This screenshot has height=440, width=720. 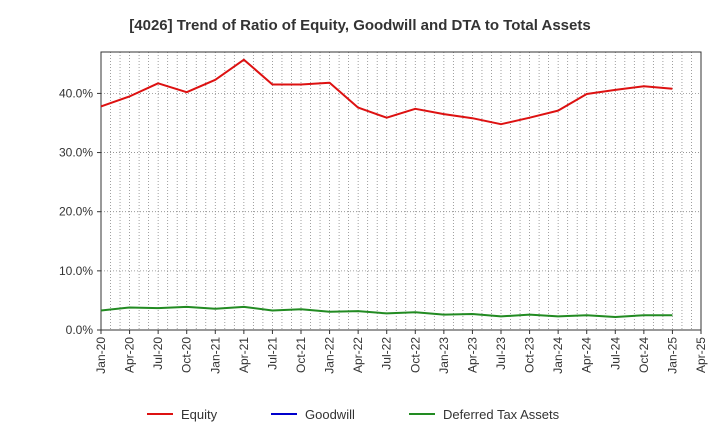 I want to click on y-tick-label: 10.0%, so click(x=76, y=271).